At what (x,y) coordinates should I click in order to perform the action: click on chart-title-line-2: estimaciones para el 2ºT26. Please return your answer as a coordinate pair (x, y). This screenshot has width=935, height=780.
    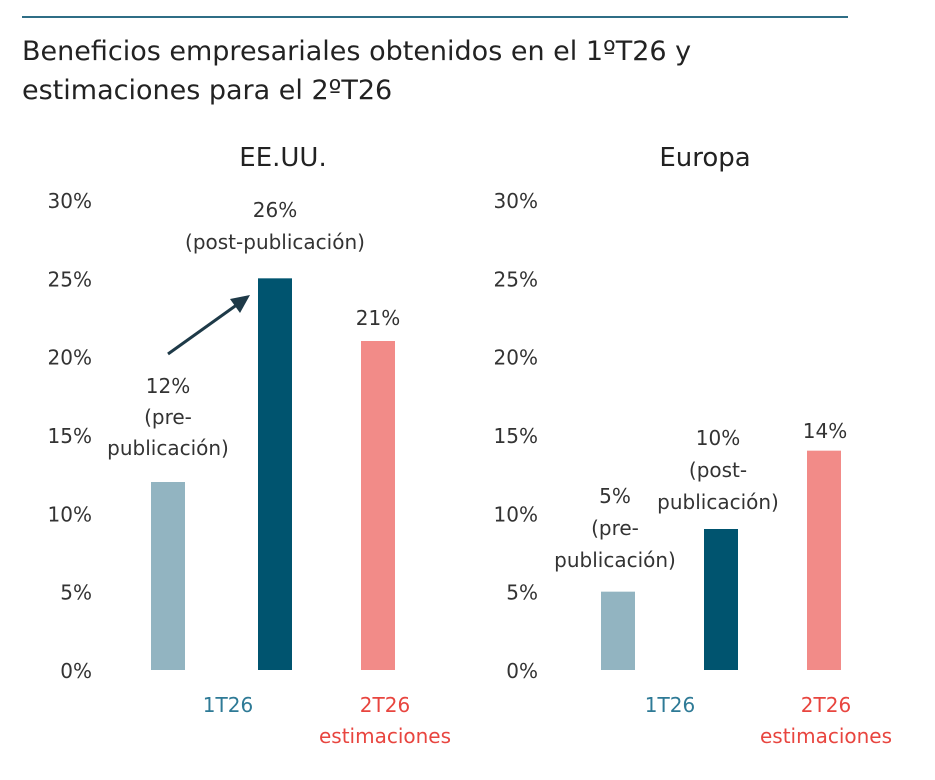
    Looking at the image, I should click on (207, 90).